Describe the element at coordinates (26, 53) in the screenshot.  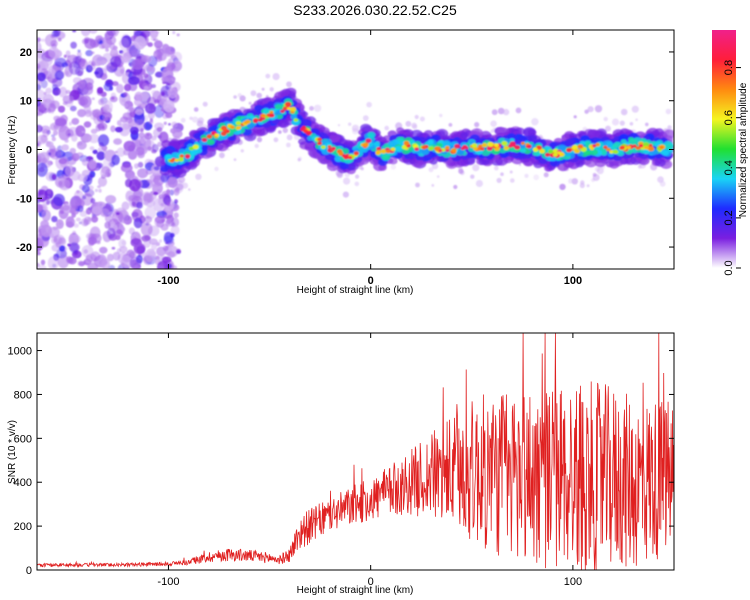
I see `heatmap-y-tick-label: 20` at that location.